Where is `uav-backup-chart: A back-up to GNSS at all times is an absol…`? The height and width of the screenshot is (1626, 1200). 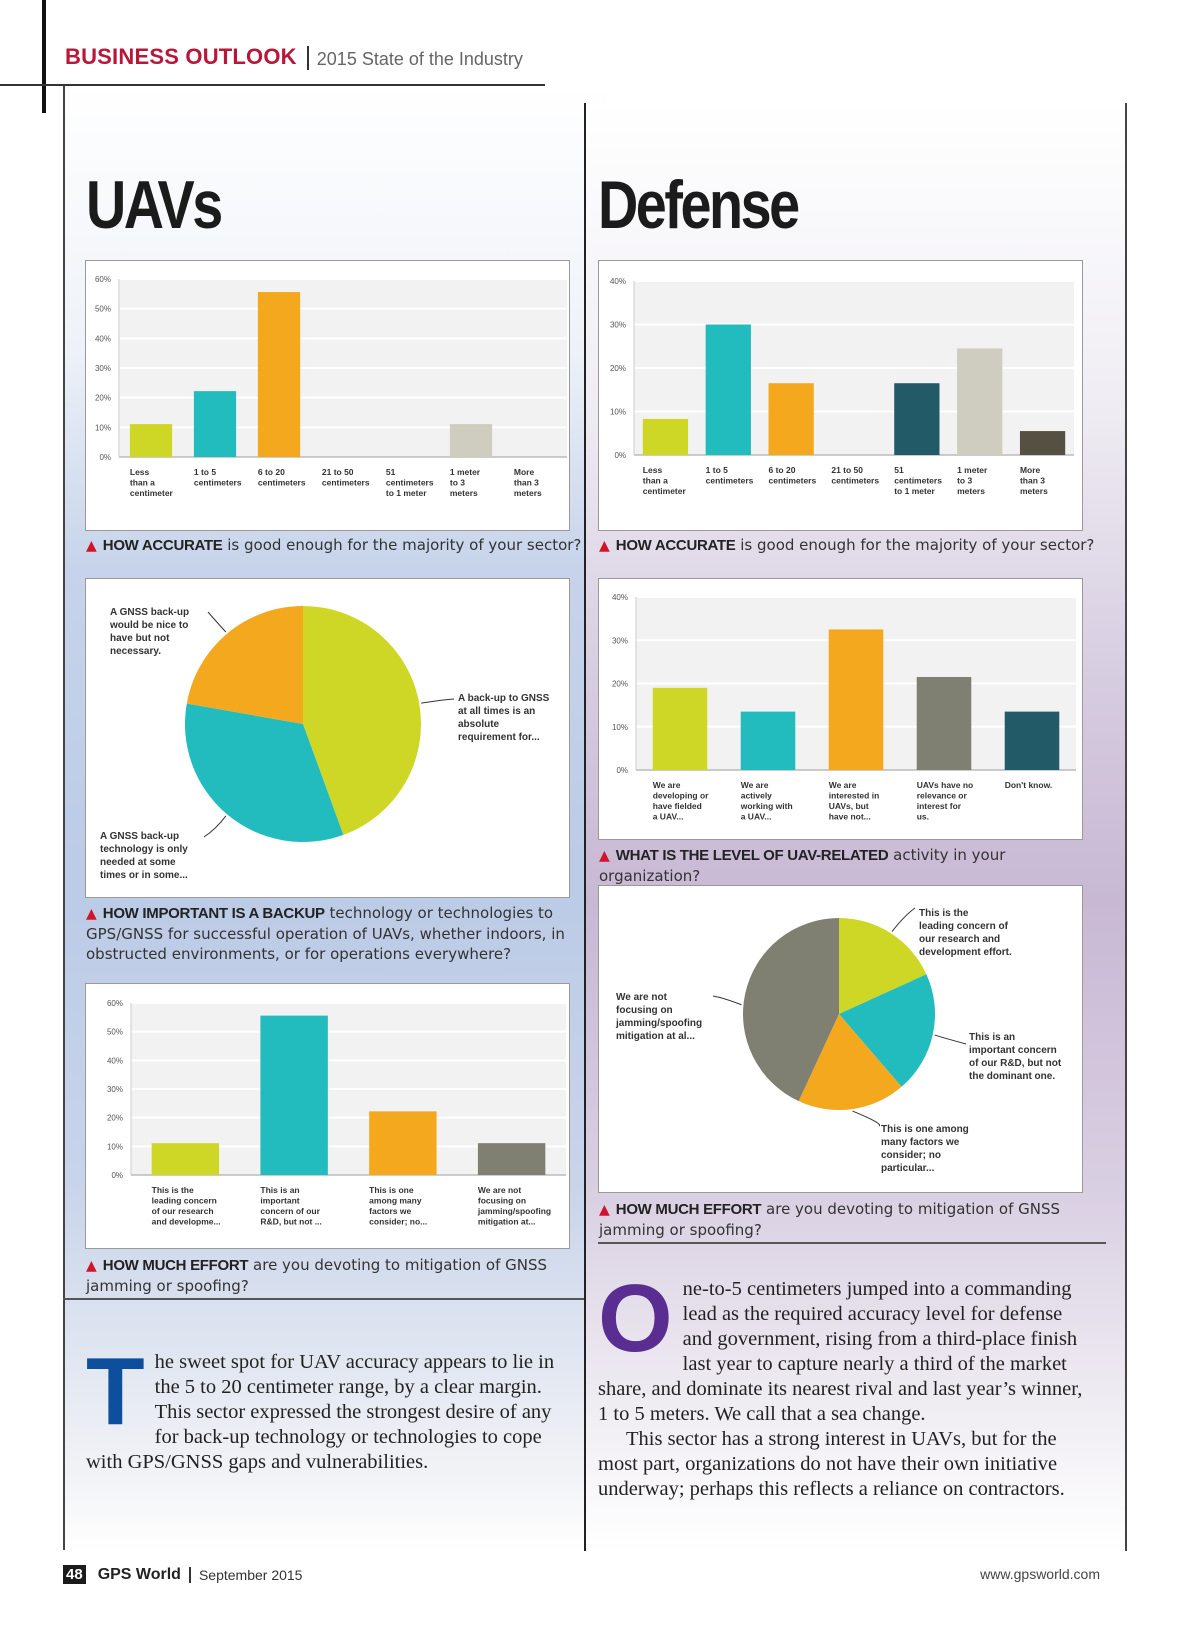 uav-backup-chart: A back-up to GNSS at all times is an absol… is located at coordinates (327, 738).